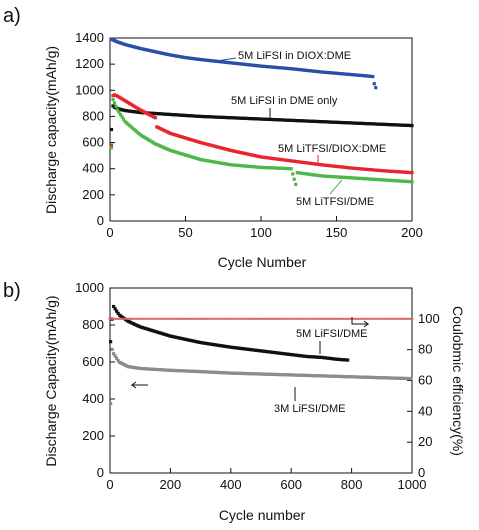 This screenshot has width=479, height=530. Describe the element at coordinates (337, 232) in the screenshot. I see `x-tick-label: 150` at that location.